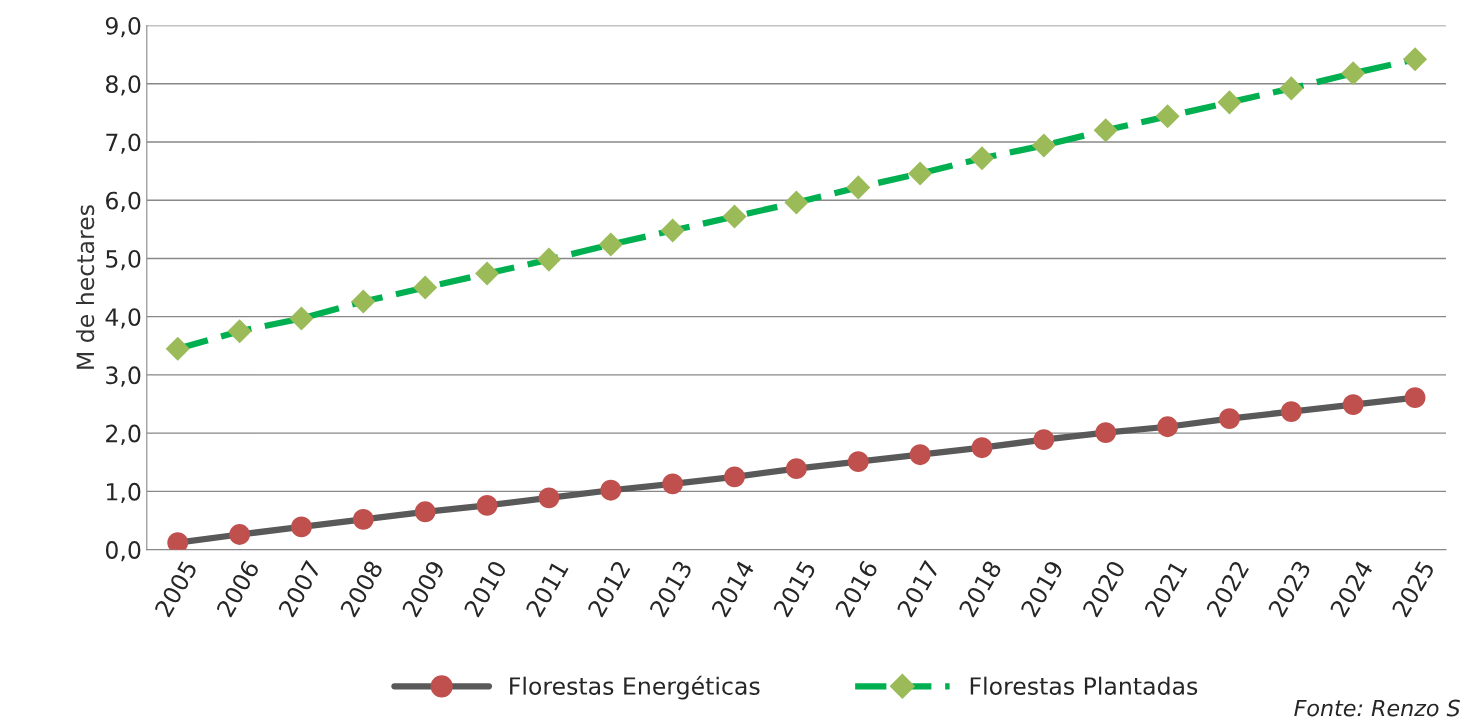 This screenshot has height=728, width=1468. Describe the element at coordinates (123, 143) in the screenshot. I see `y-tick-label: 7,0` at that location.